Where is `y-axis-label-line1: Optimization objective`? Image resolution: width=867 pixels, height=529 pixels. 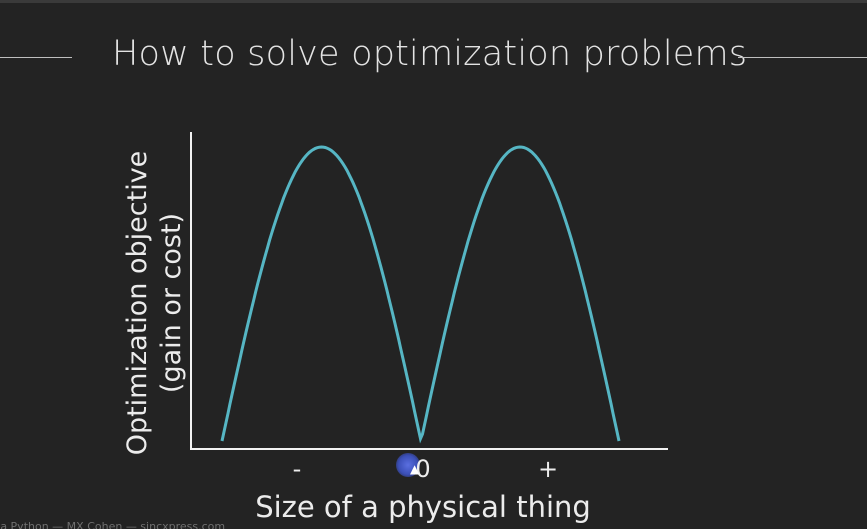 y-axis-label-line1: Optimization objective is located at coordinates (137, 303).